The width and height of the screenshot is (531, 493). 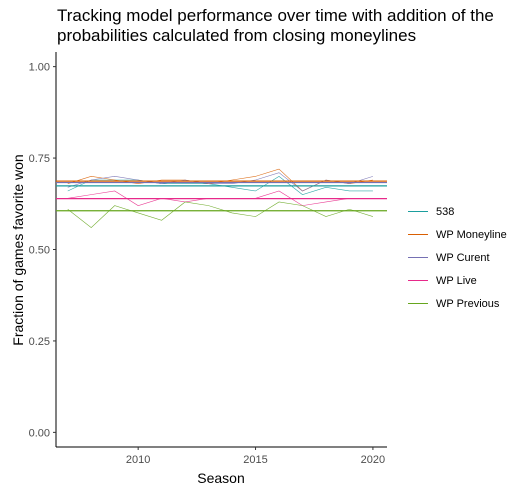 I want to click on legend-label: WP Previous, so click(x=468, y=303).